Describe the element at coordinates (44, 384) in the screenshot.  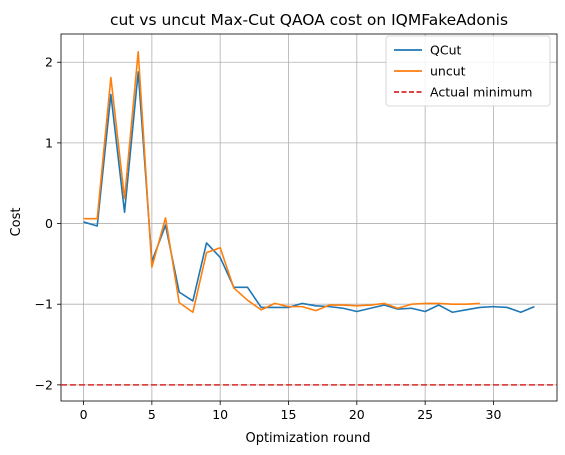
I see `y-tick-label: −2` at that location.